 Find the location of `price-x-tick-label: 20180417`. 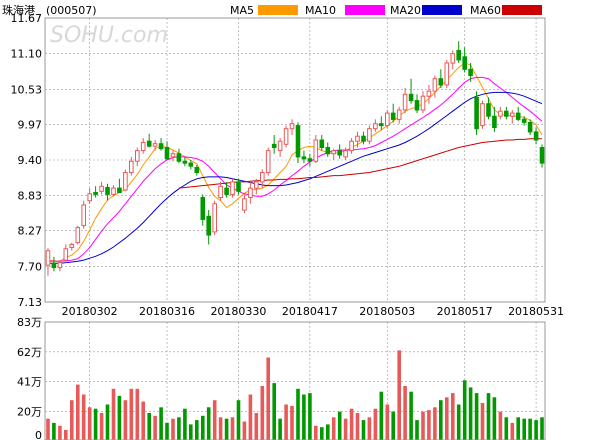

price-x-tick-label: 20180417 is located at coordinates (310, 311).